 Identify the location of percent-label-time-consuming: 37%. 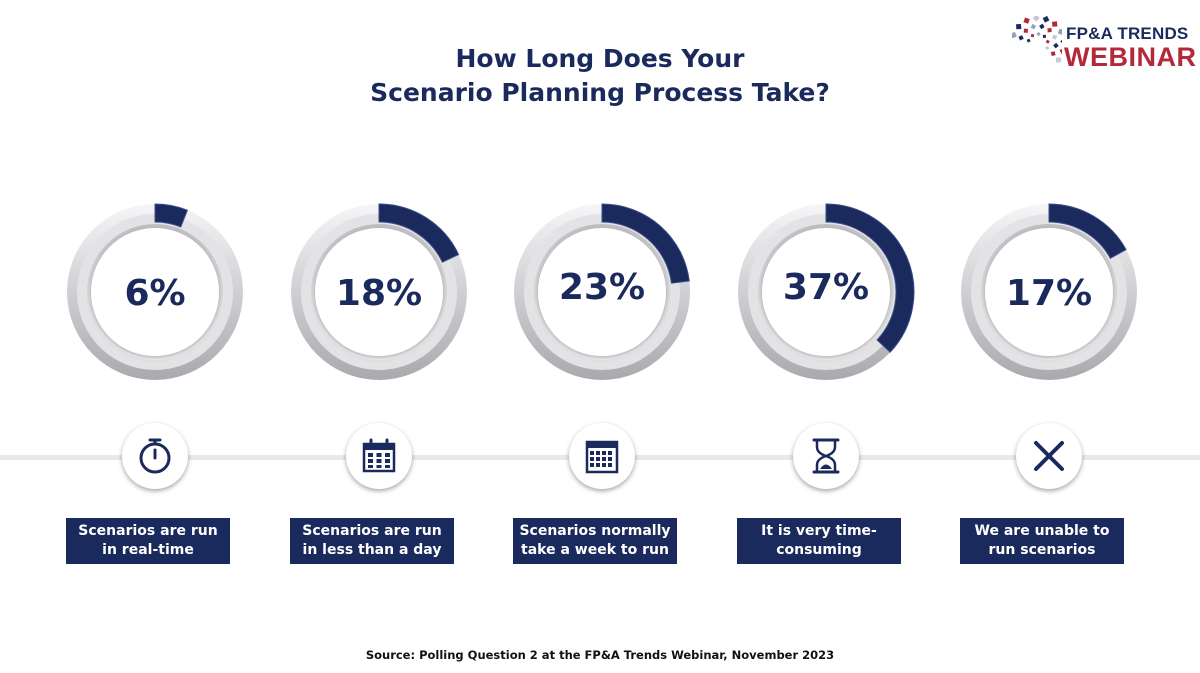
(826, 287).